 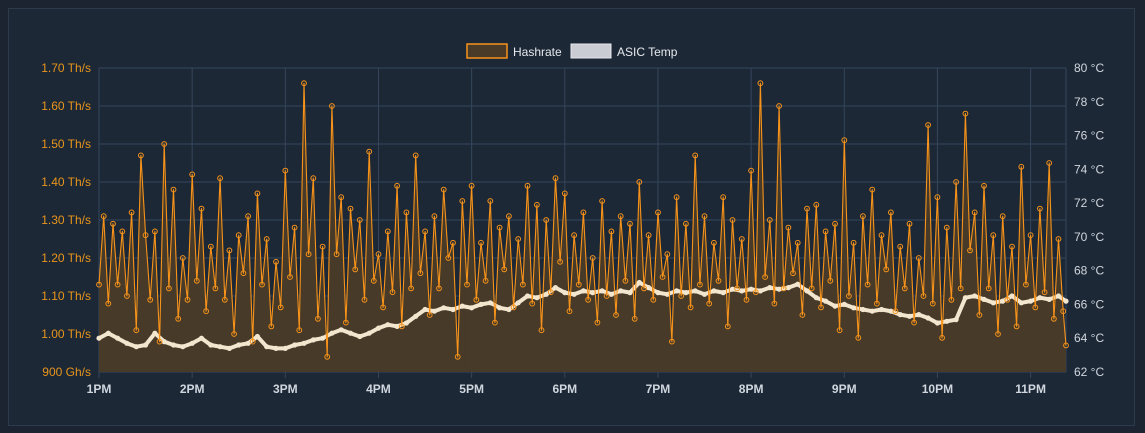 What do you see at coordinates (66, 334) in the screenshot?
I see `y-left-tick-label: 1.00 Th/s` at bounding box center [66, 334].